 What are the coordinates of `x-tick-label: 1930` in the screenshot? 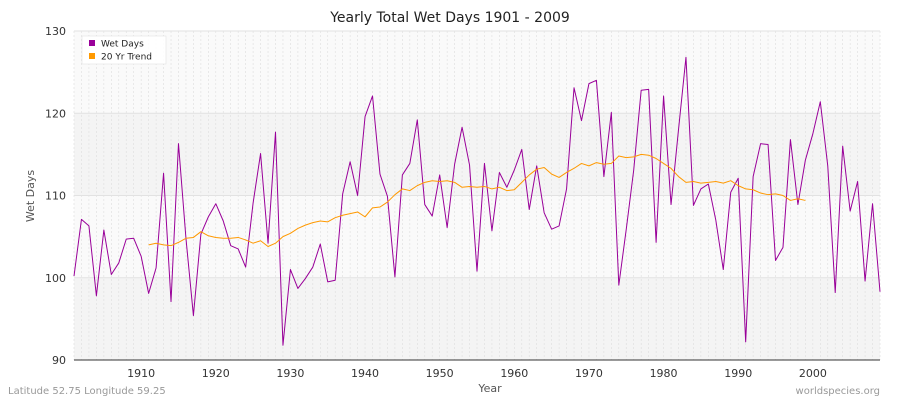 It's located at (290, 373).